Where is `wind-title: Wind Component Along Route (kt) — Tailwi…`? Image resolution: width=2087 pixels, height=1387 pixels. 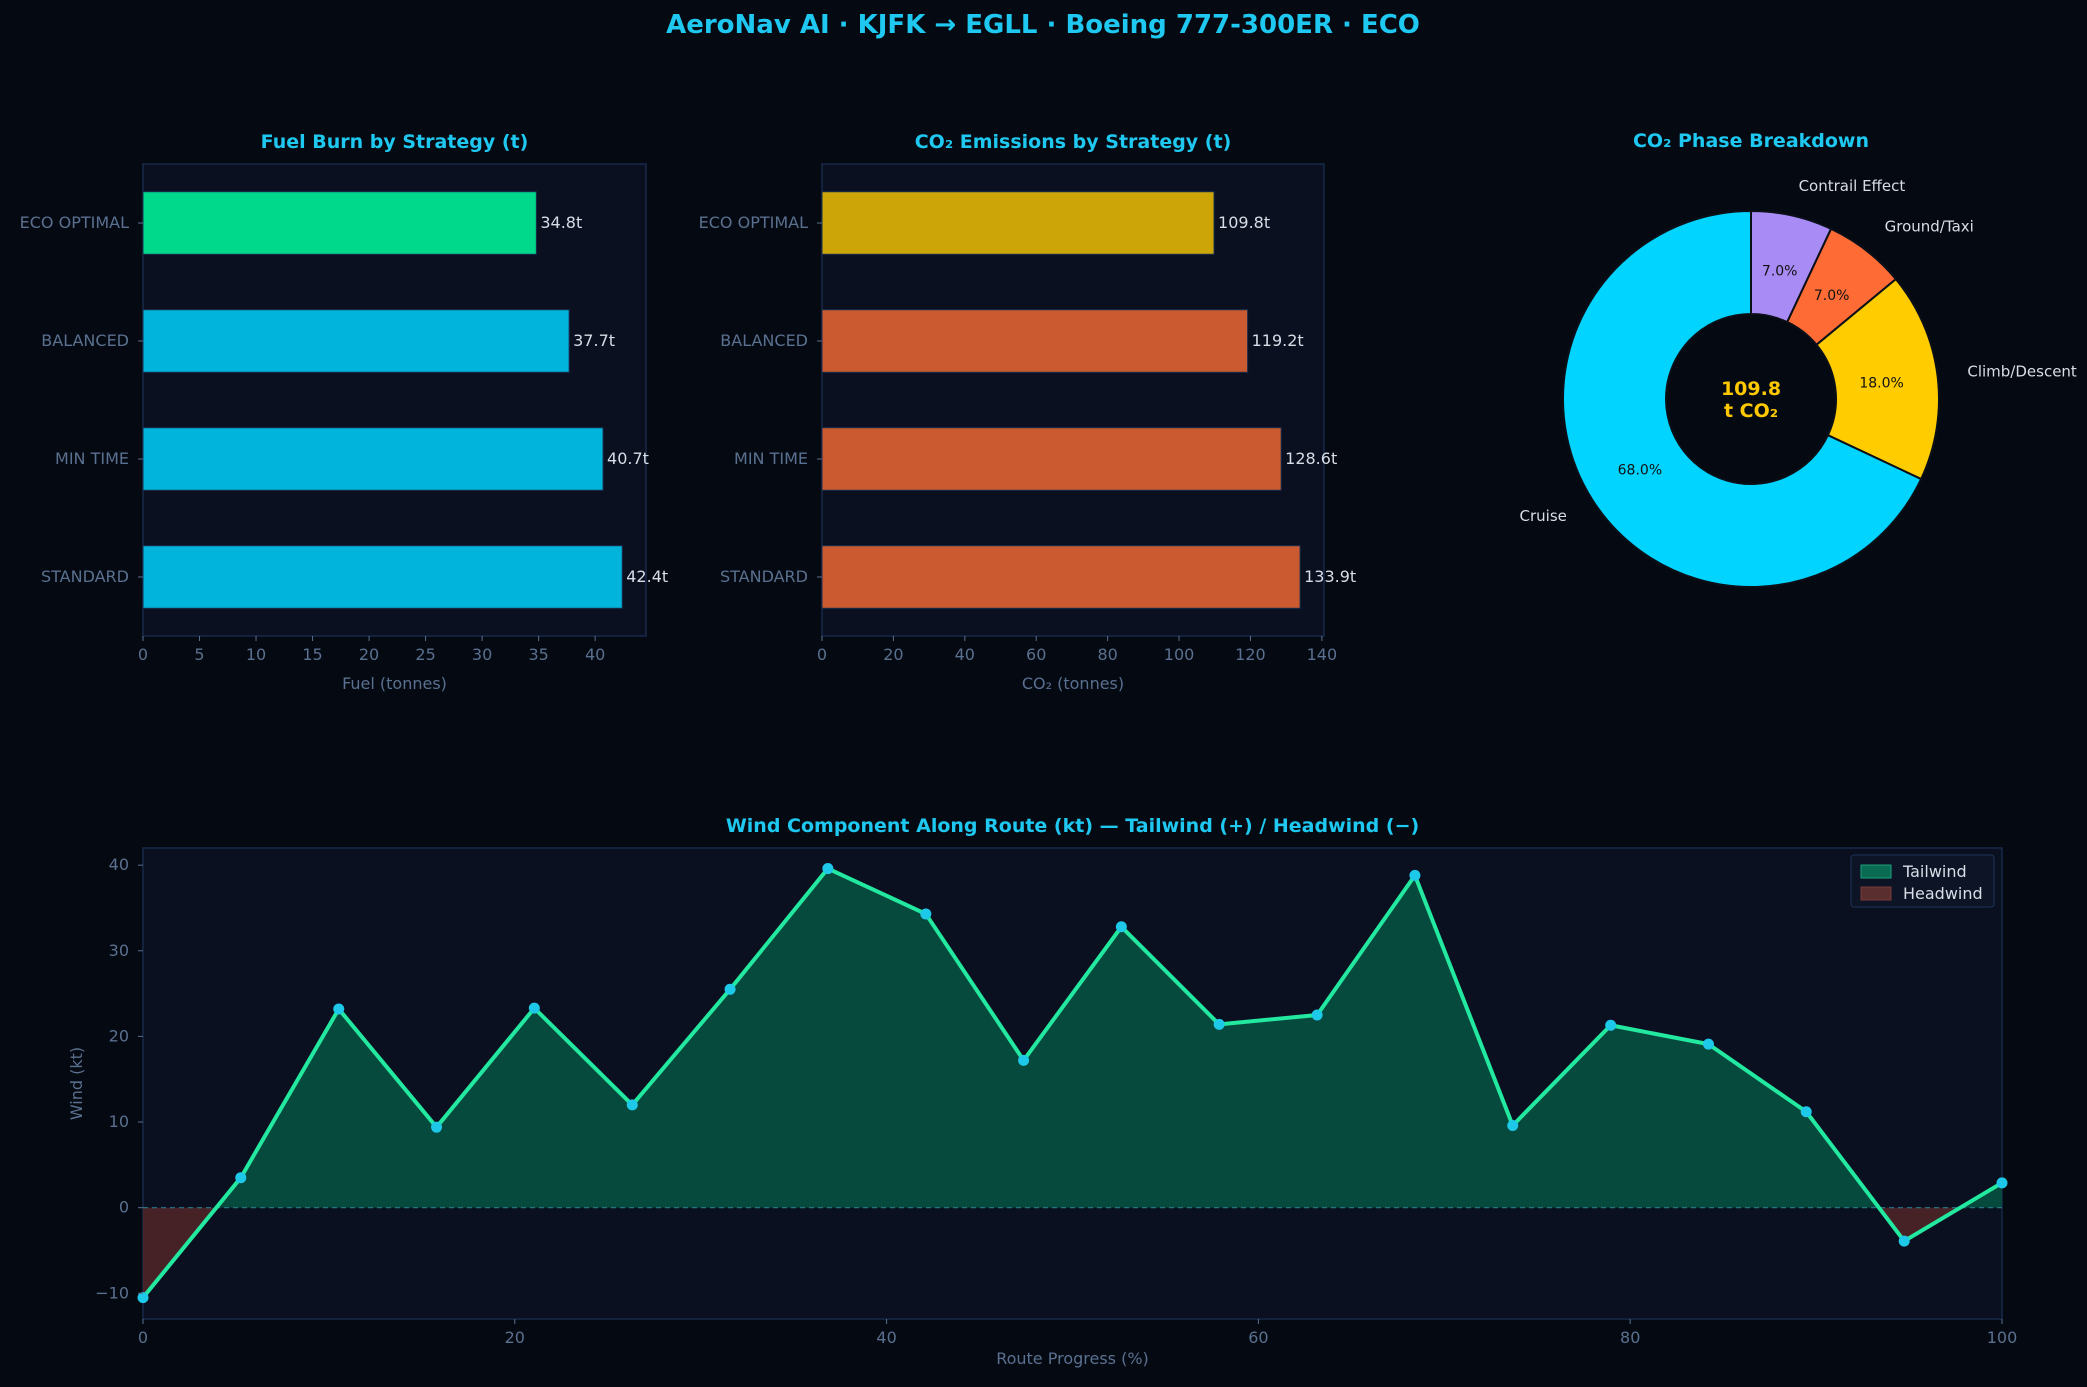 wind-title: Wind Component Along Route (kt) — Tailwi… is located at coordinates (1072, 826).